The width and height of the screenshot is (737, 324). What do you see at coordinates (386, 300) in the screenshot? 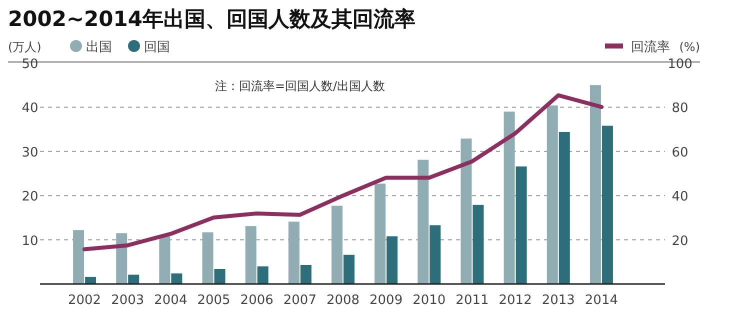
I see `x-tick-label: 2009` at bounding box center [386, 300].